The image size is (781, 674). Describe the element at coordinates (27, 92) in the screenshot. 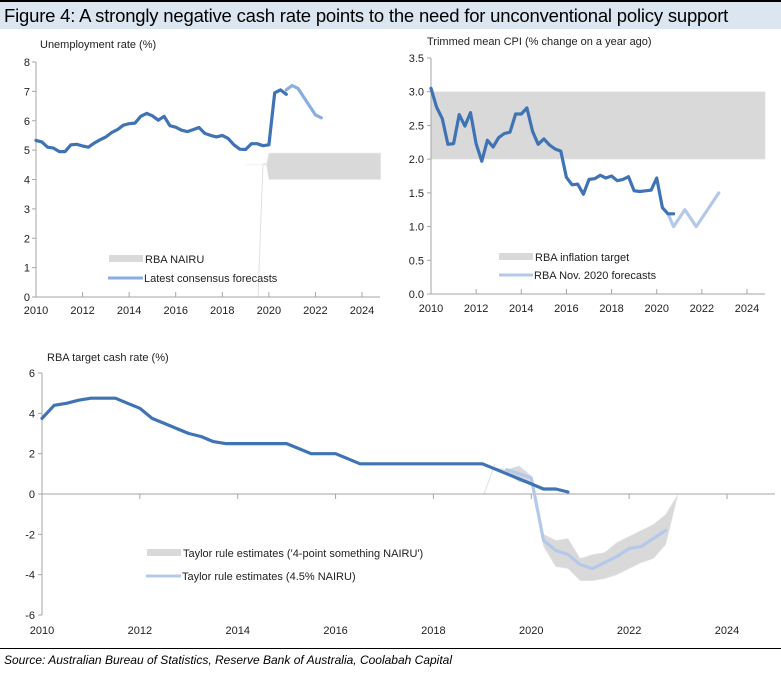

I see `y-tick-label: 7` at that location.